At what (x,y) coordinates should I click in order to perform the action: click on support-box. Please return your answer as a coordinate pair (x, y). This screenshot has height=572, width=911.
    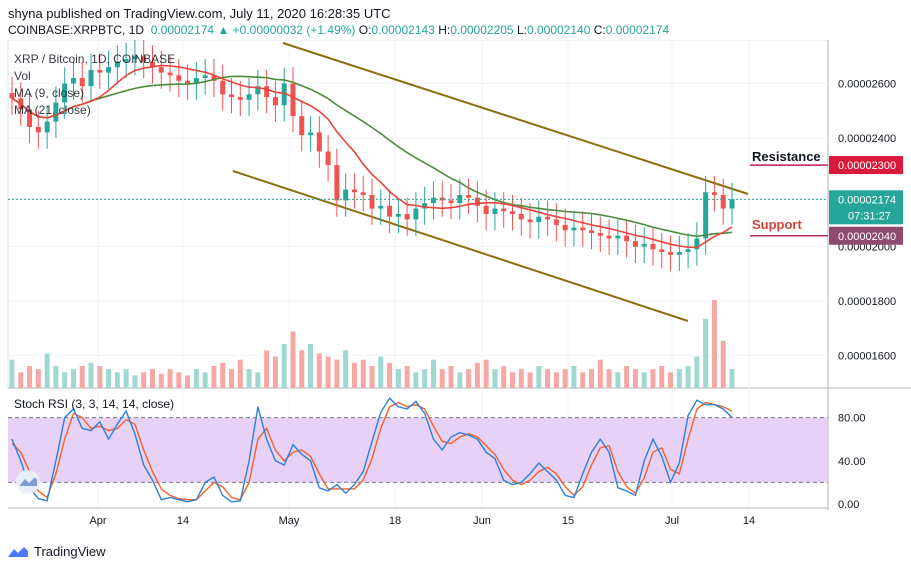
    Looking at the image, I should click on (866, 235).